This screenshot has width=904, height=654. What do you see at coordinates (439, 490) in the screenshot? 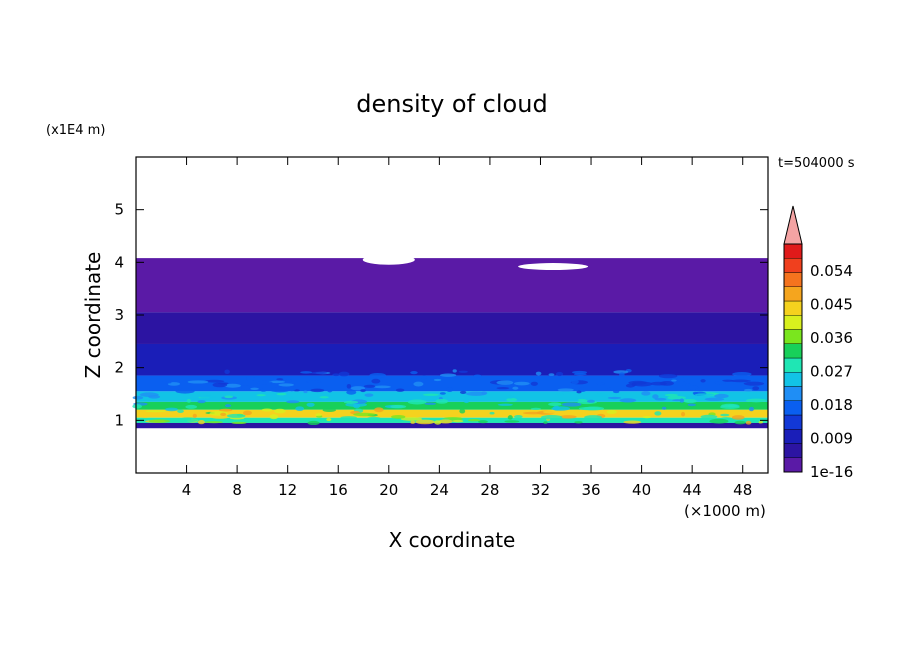
I see `x-tick-label: 24` at bounding box center [439, 490].